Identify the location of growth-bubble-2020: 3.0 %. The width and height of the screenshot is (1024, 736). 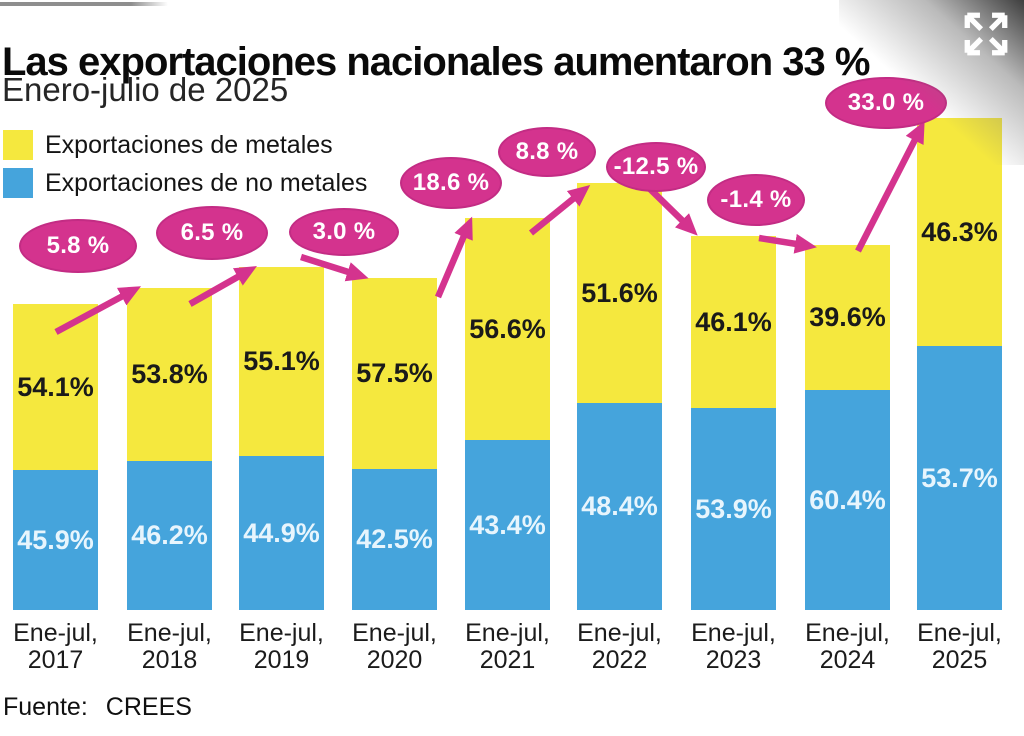
(344, 232).